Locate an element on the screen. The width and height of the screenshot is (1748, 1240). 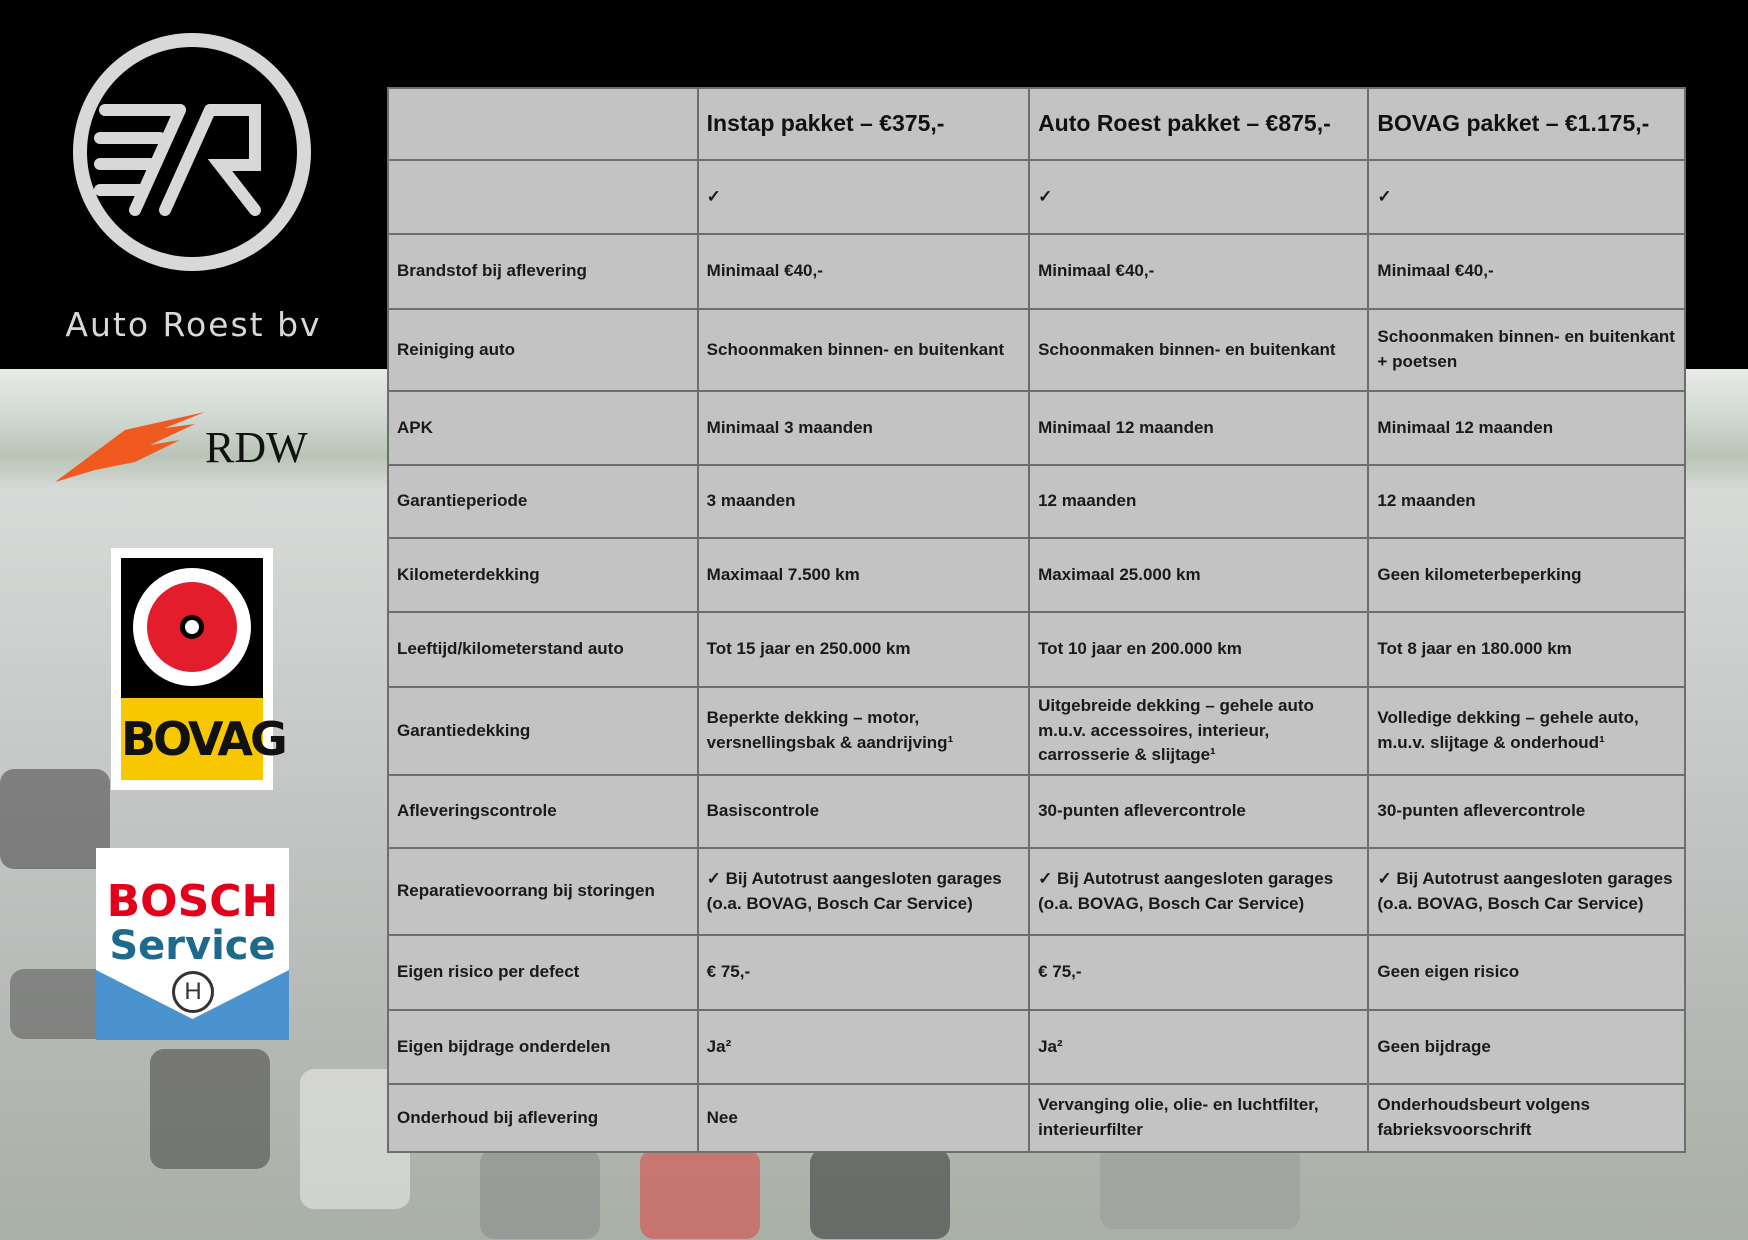
row-label: Onderhoud bij aflevering is located at coordinates (543, 1118).